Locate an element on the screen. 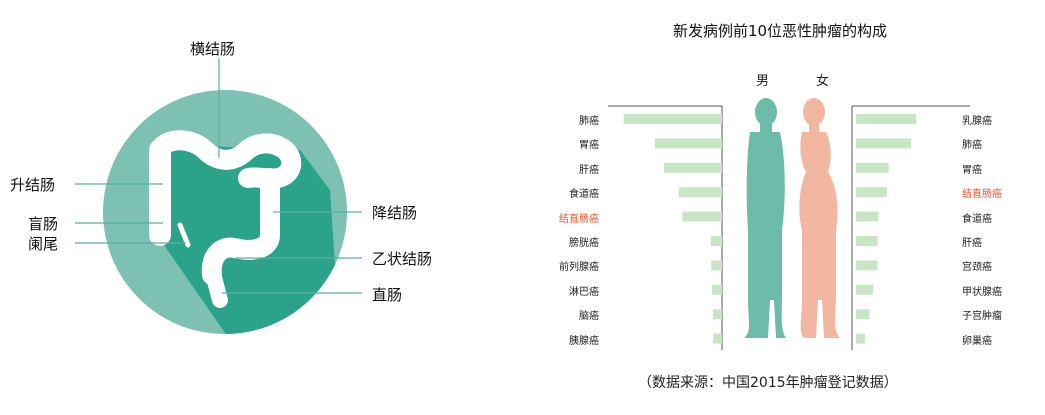 This screenshot has width=1045, height=415. label-rectum: 直肠 is located at coordinates (387, 295).